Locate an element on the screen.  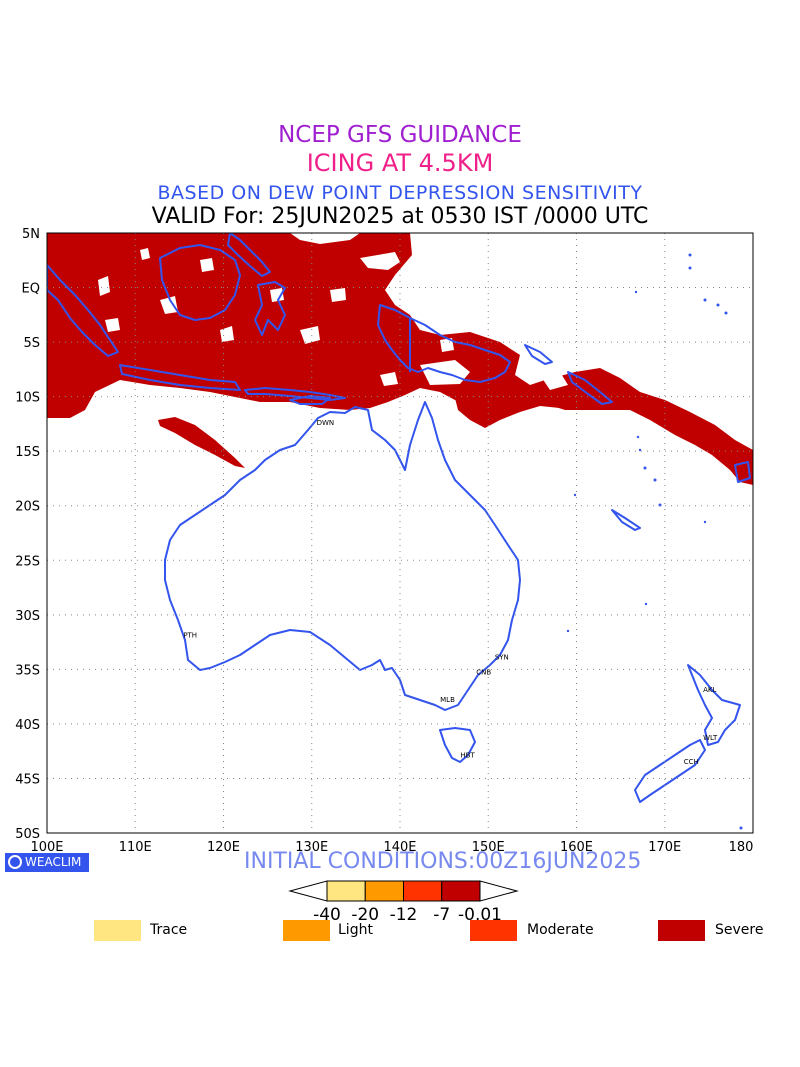
colorbar: -40 -20 -12 -7 -0.01 is located at coordinates (403, 902).